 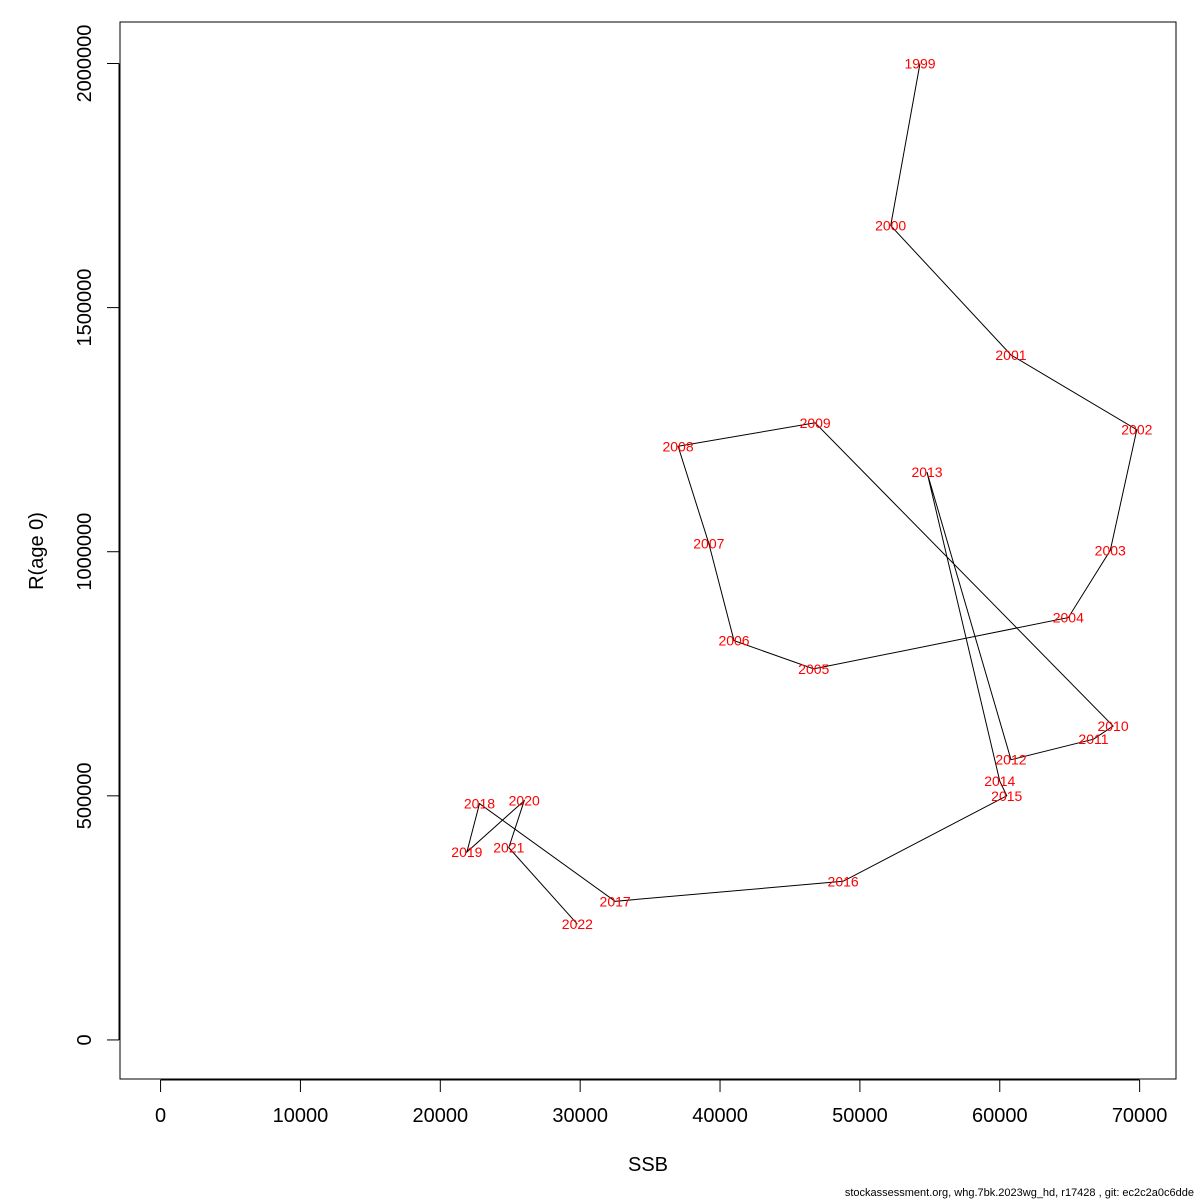 I want to click on y-axis-label: R(age 0), so click(x=37, y=551).